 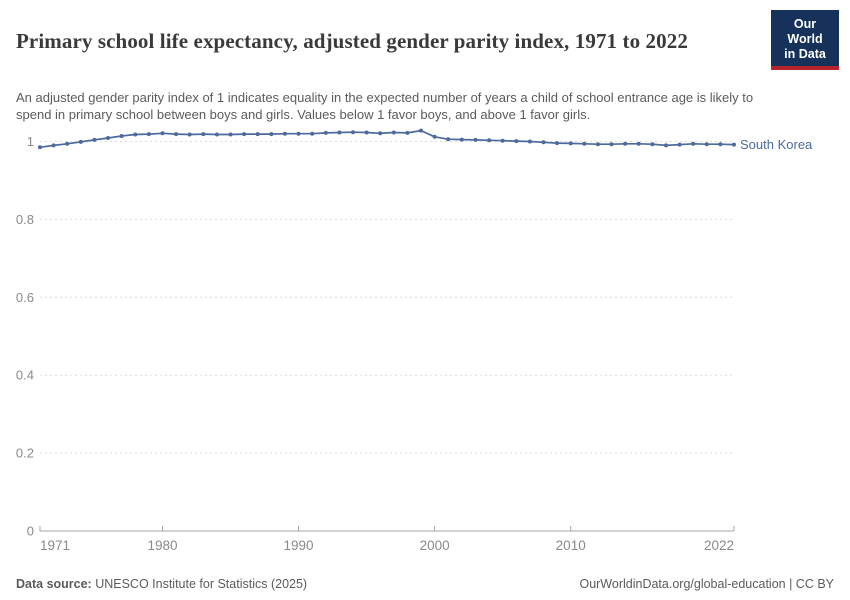 I want to click on x-tick-label: 1980, so click(x=162, y=545).